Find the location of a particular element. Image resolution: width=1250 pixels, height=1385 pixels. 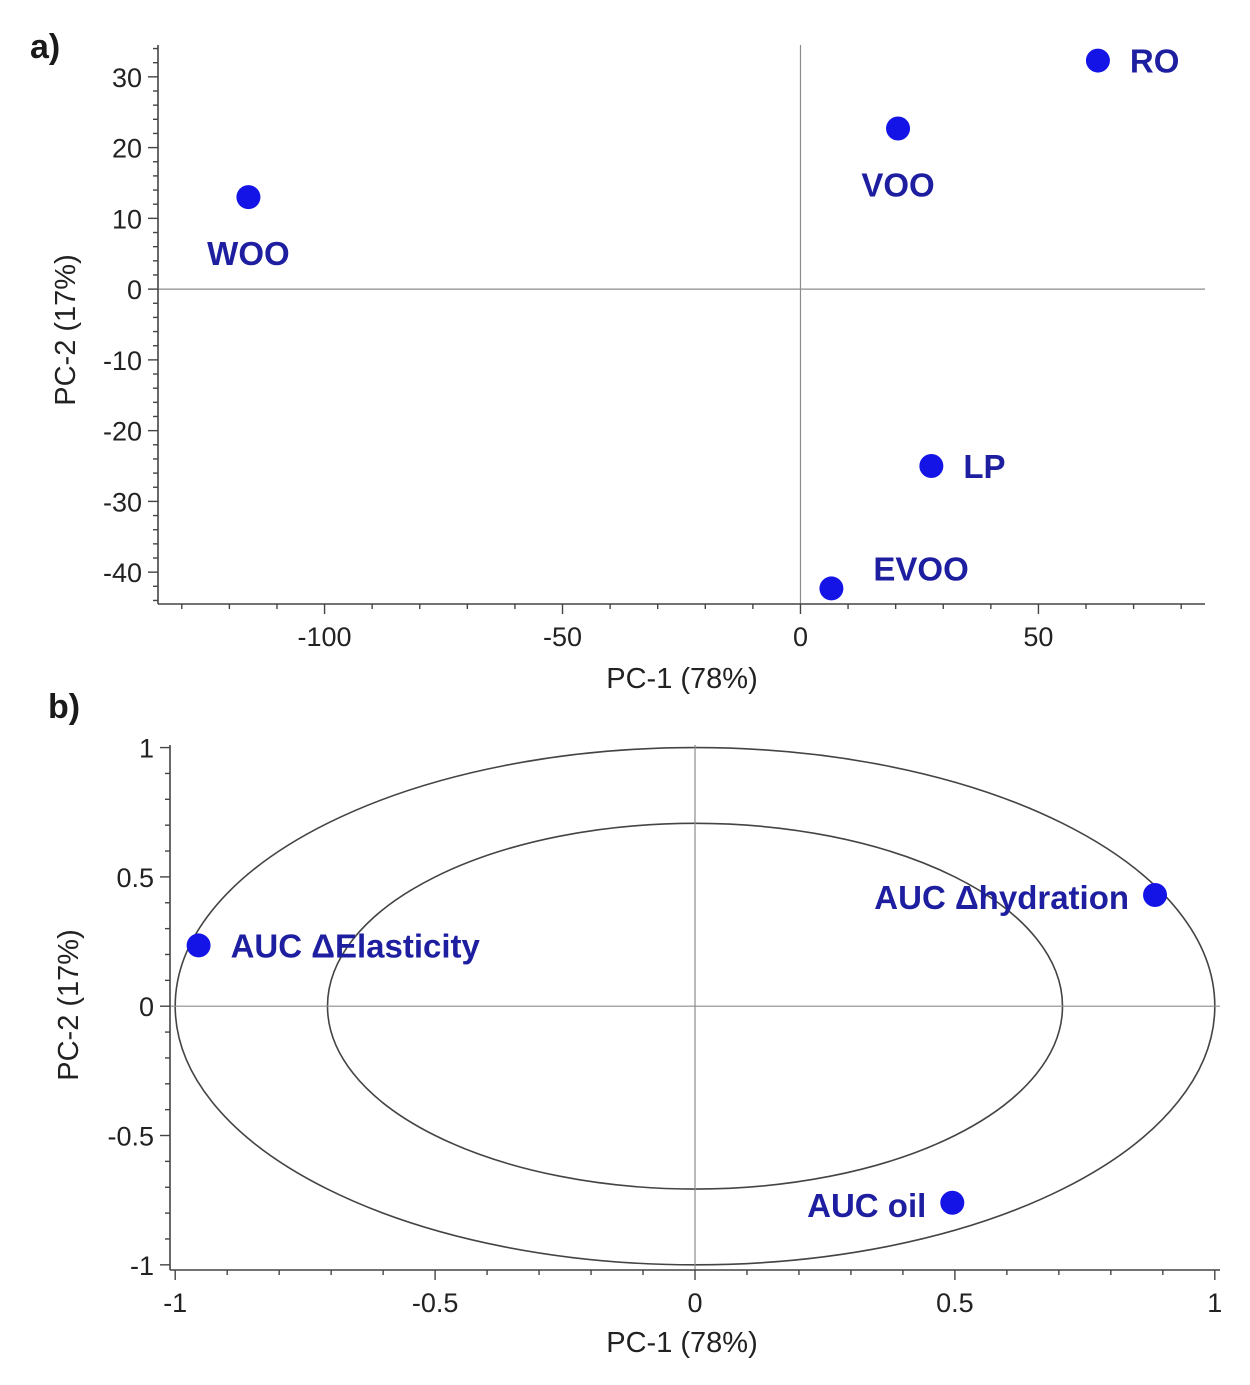

y-tick-label: -30 is located at coordinates (122, 502).